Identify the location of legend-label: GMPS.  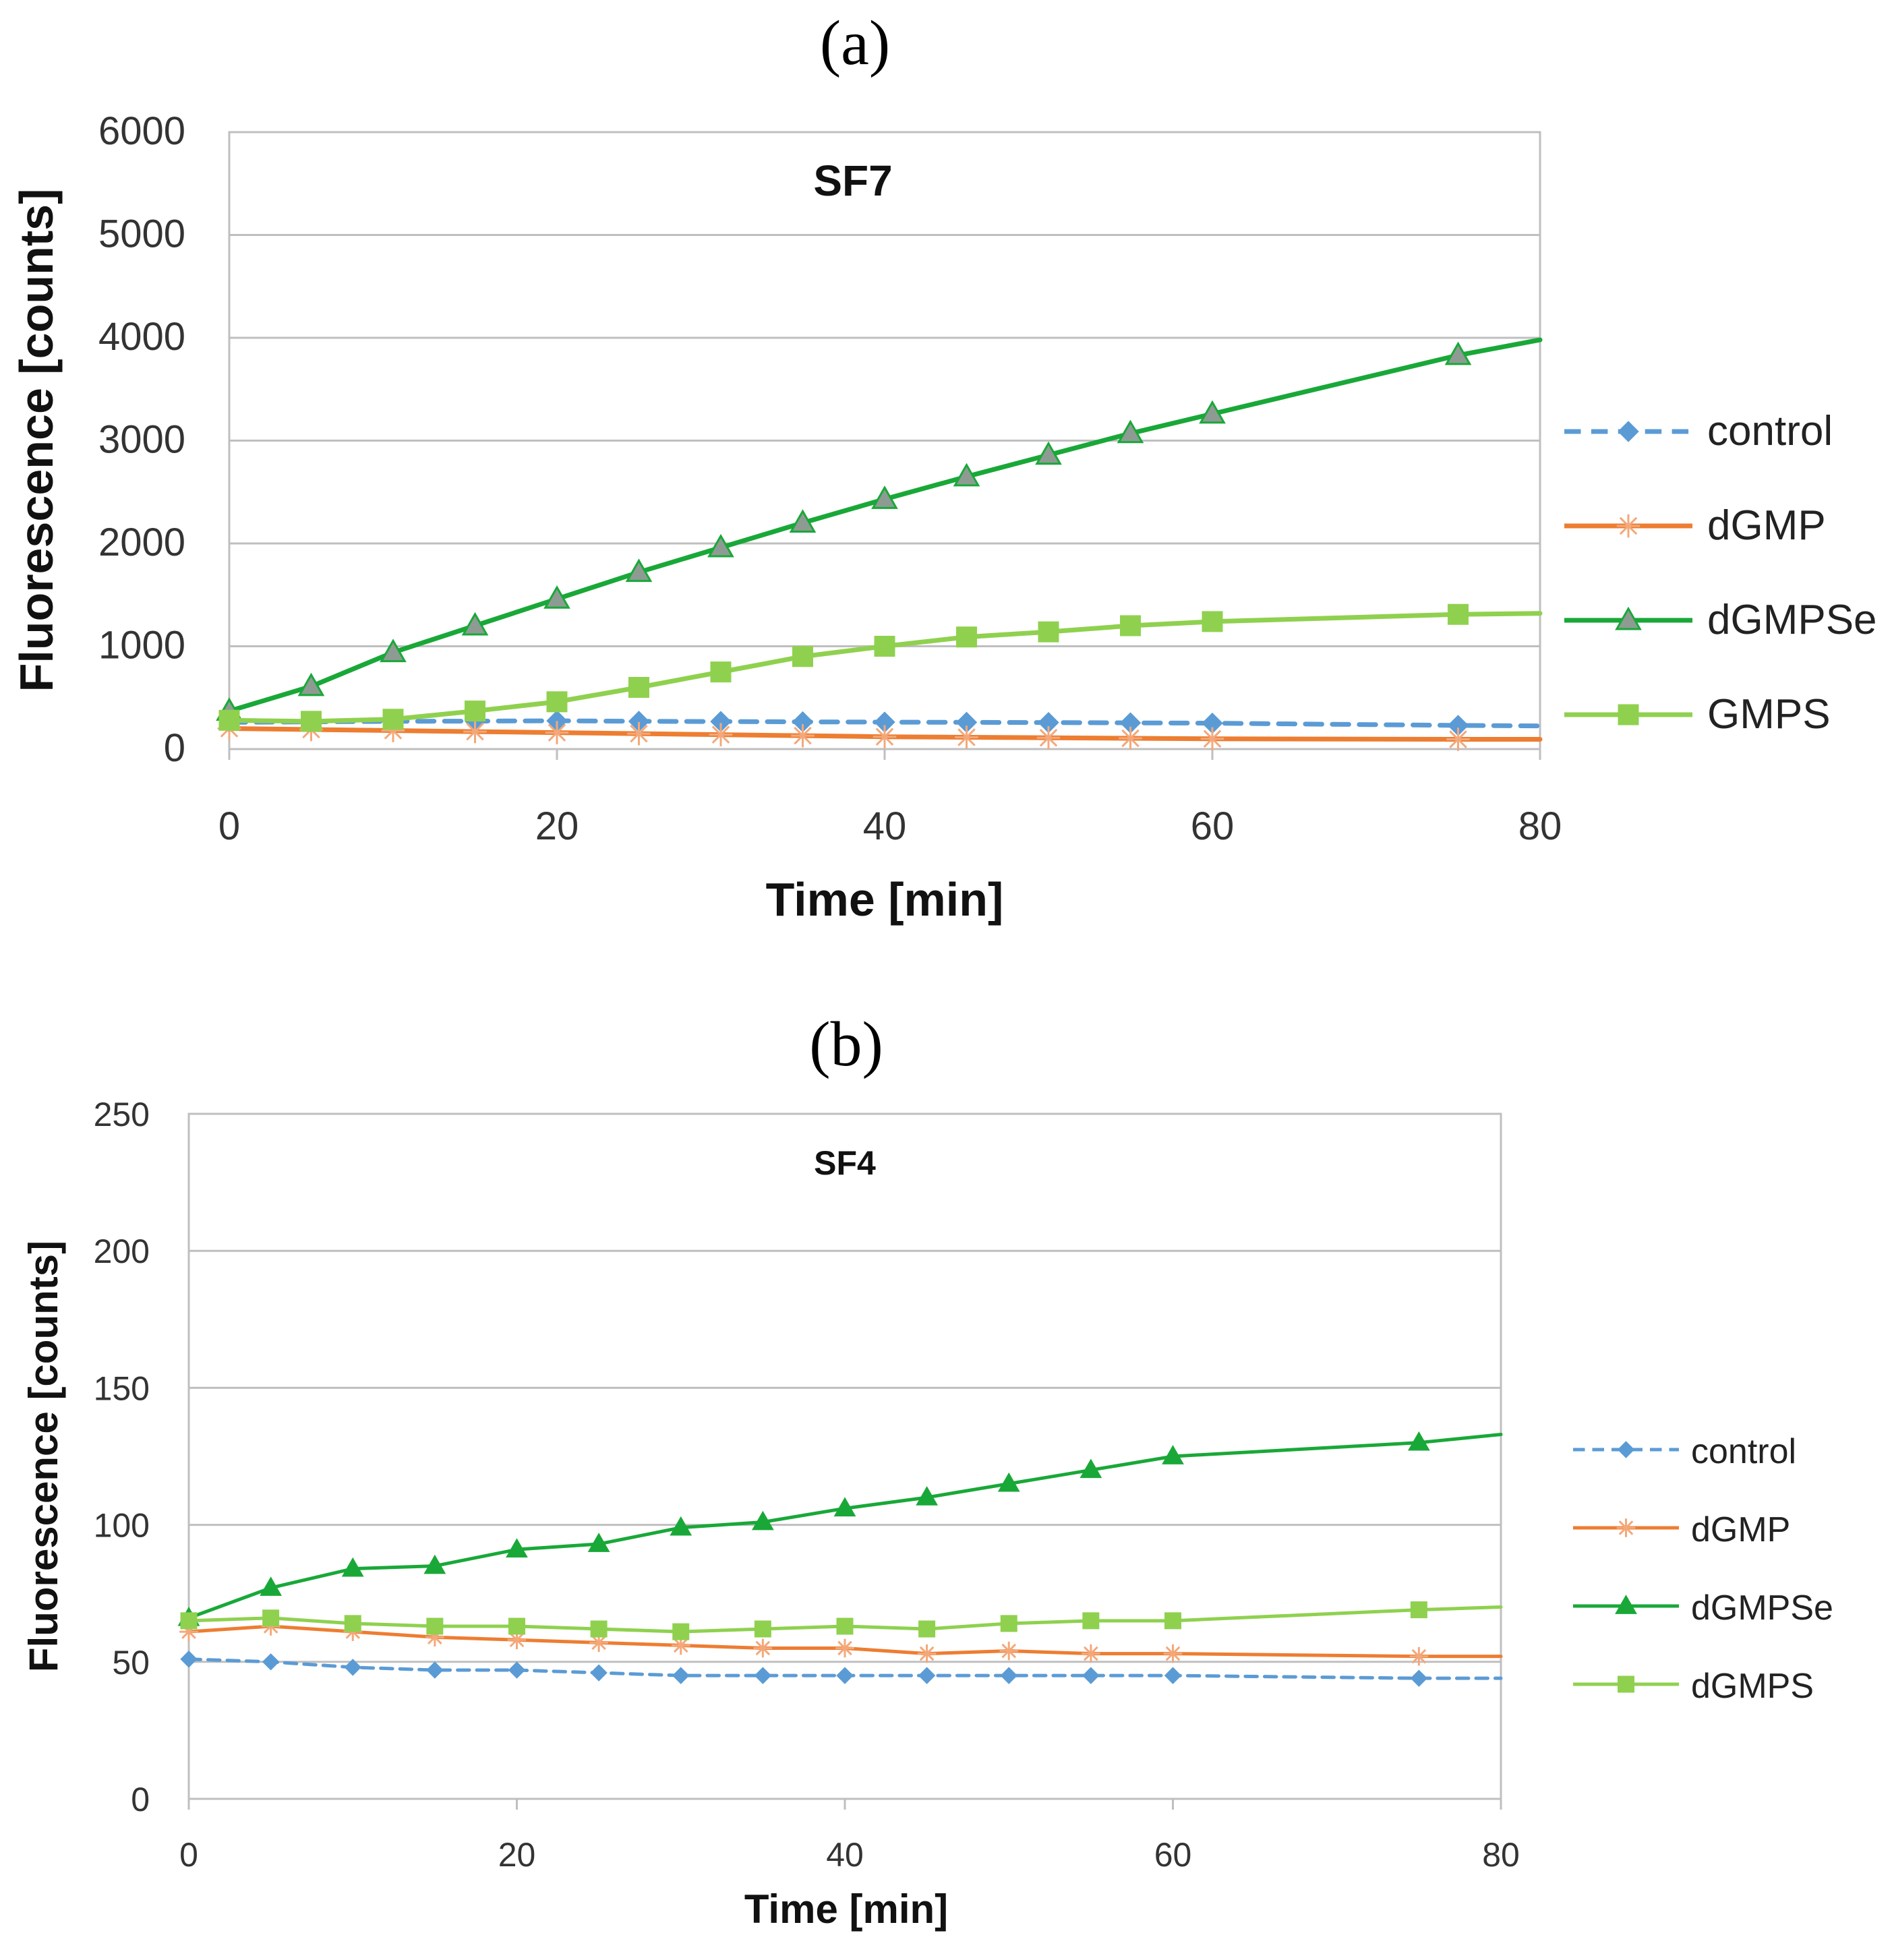
(1769, 714).